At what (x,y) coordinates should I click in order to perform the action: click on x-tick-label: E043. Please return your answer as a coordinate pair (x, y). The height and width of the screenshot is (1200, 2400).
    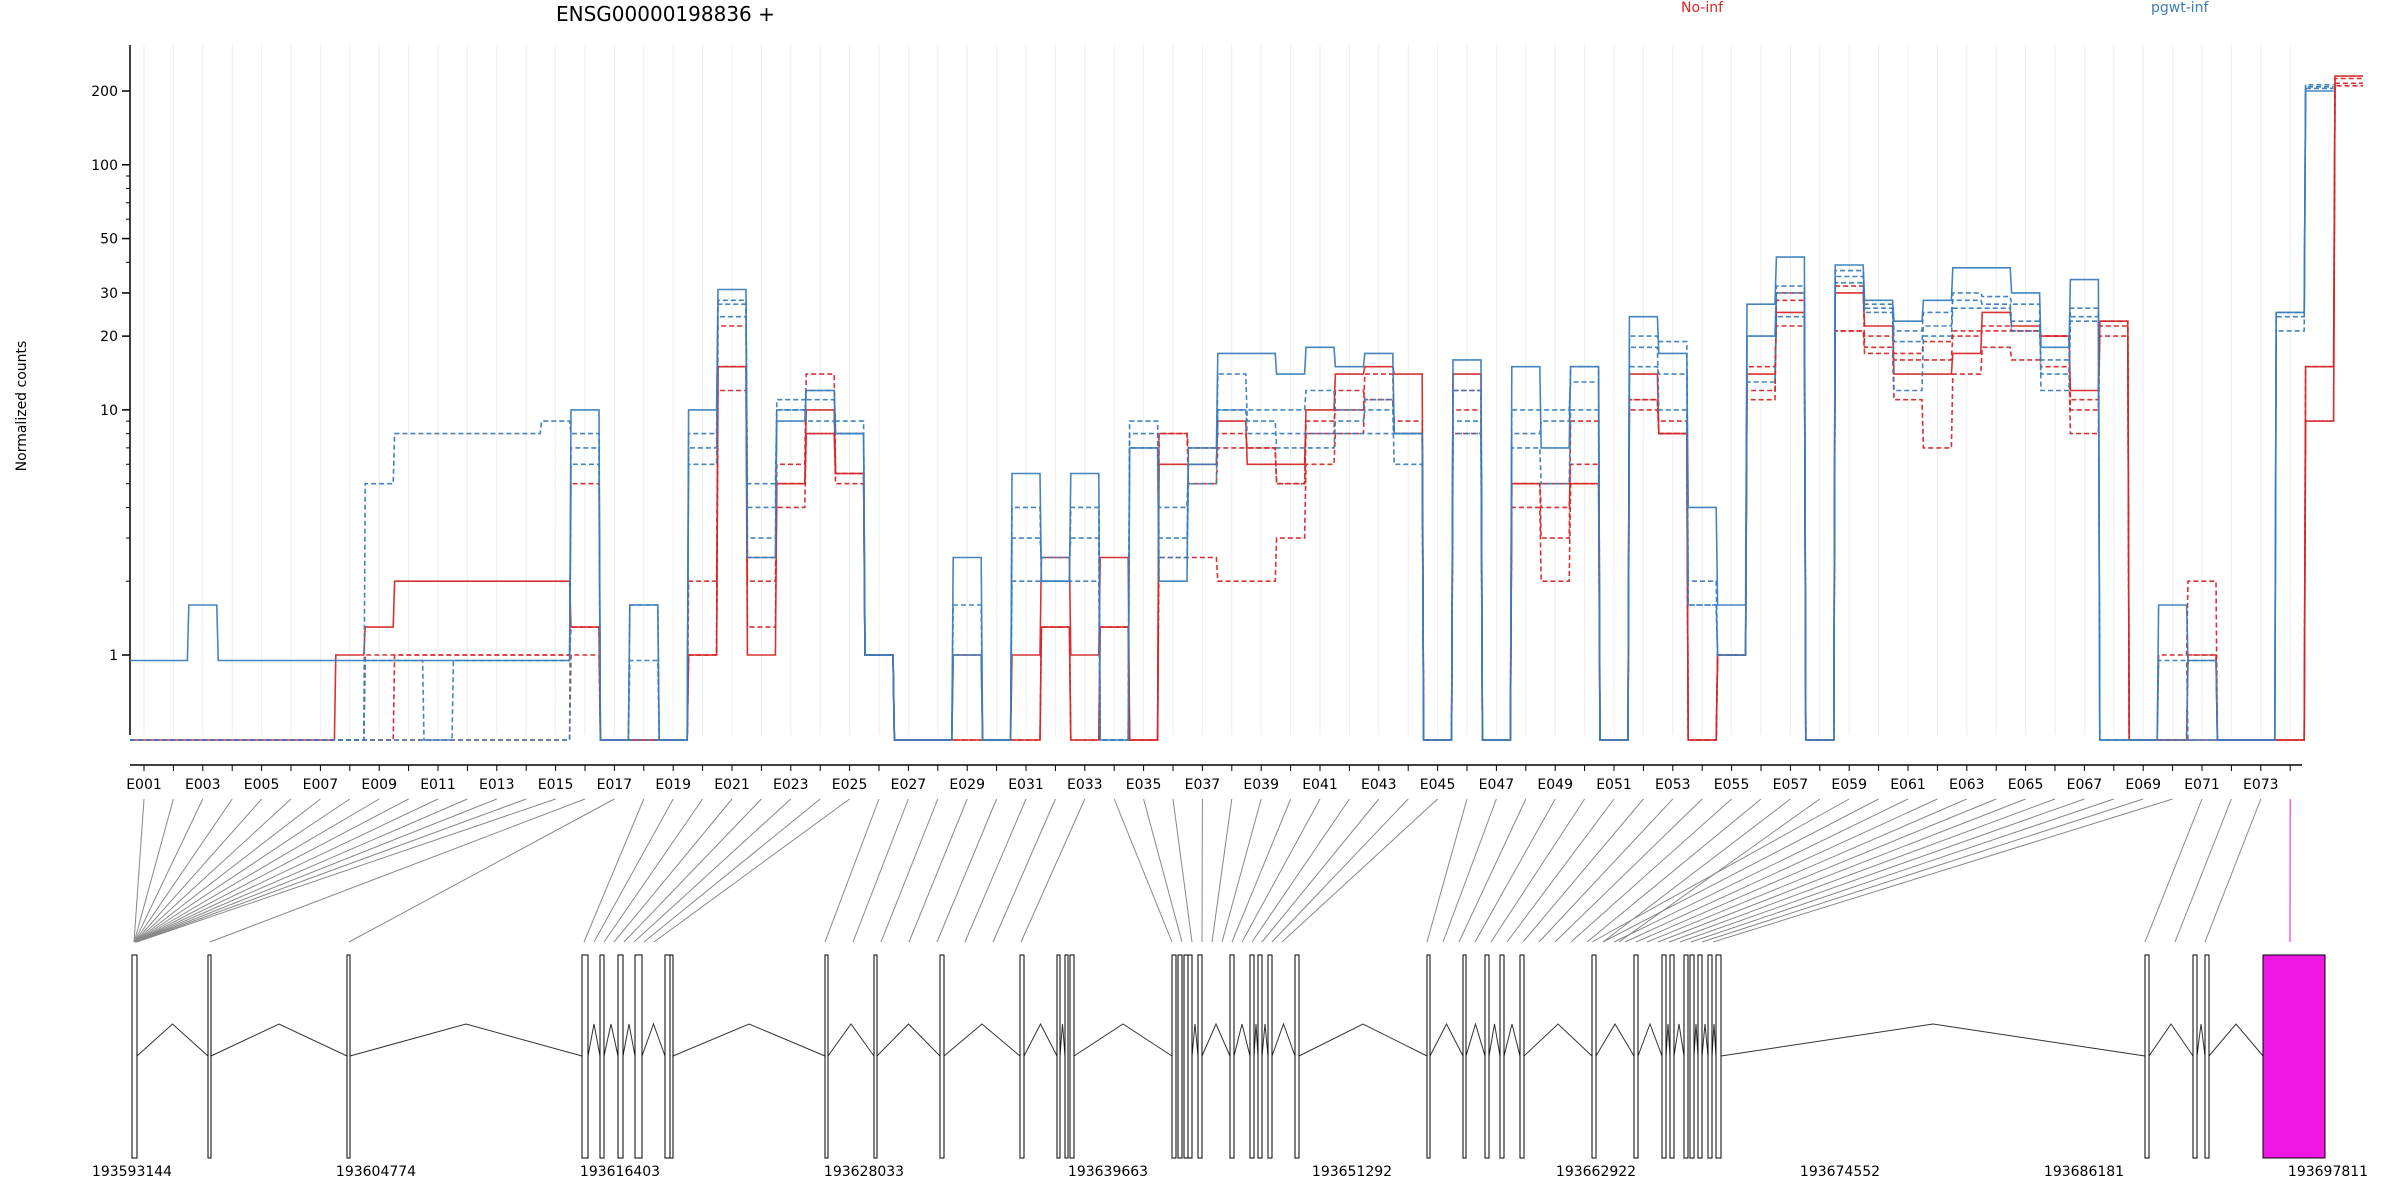
    Looking at the image, I should click on (1379, 785).